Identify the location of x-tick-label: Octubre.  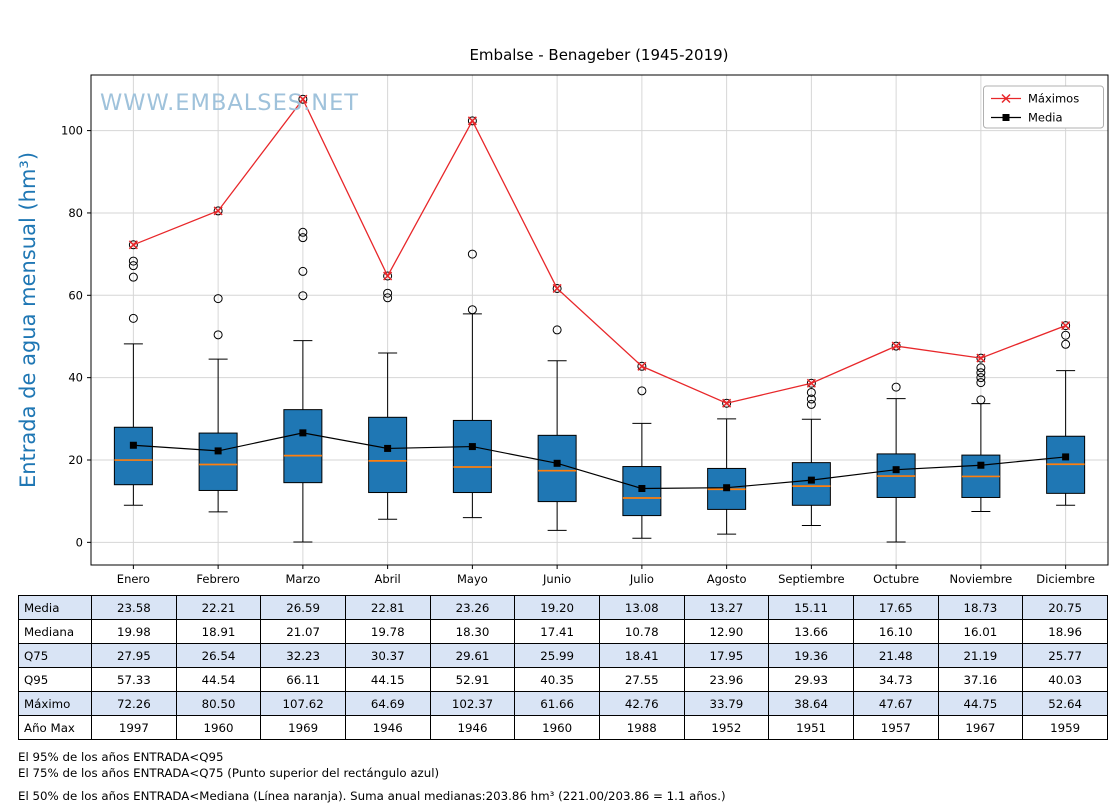
(896, 579).